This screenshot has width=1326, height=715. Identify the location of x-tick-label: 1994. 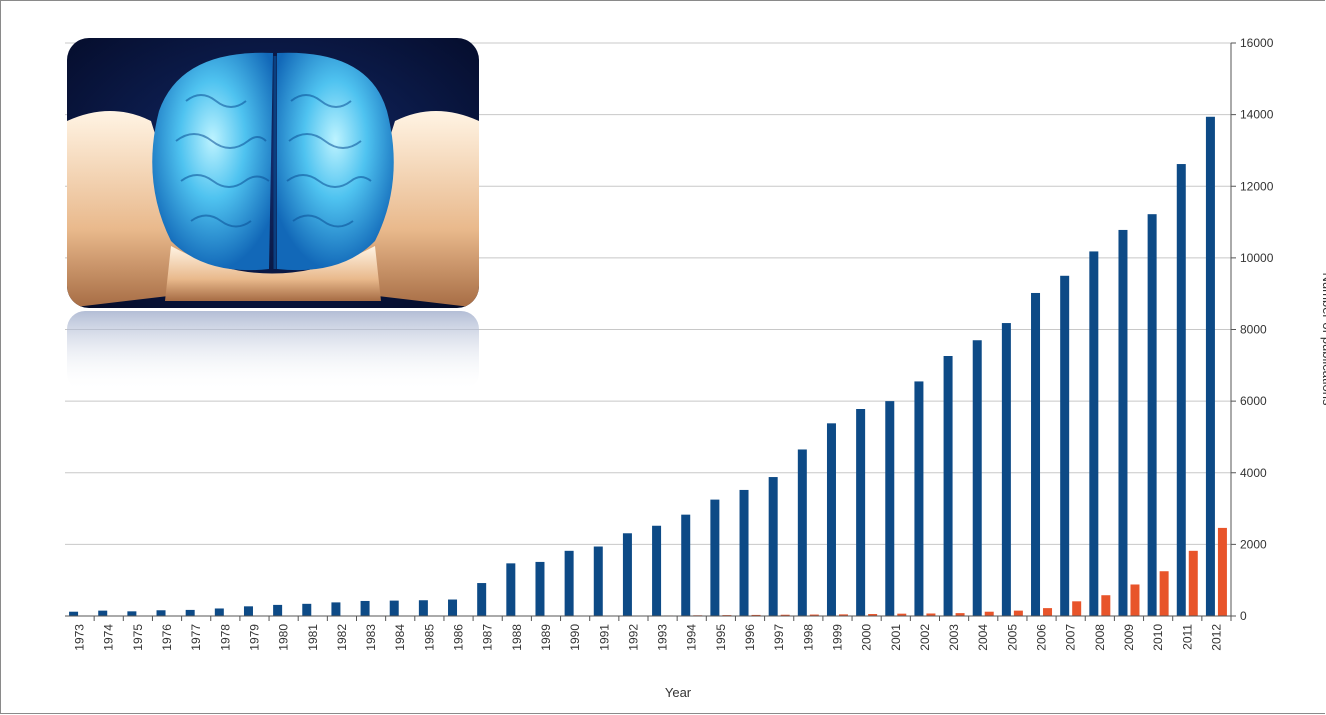
(692, 637).